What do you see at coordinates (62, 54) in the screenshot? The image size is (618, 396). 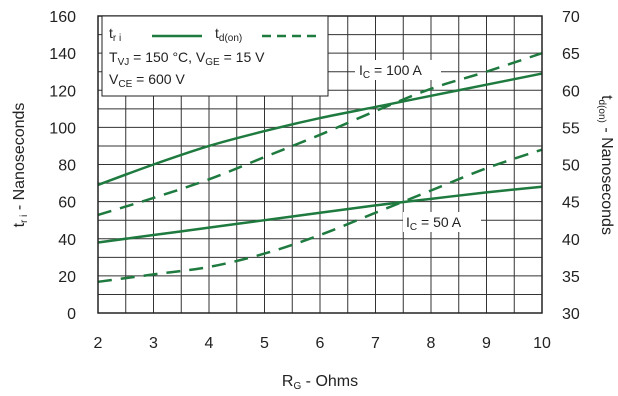 I see `y-left-tick-label: 140` at bounding box center [62, 54].